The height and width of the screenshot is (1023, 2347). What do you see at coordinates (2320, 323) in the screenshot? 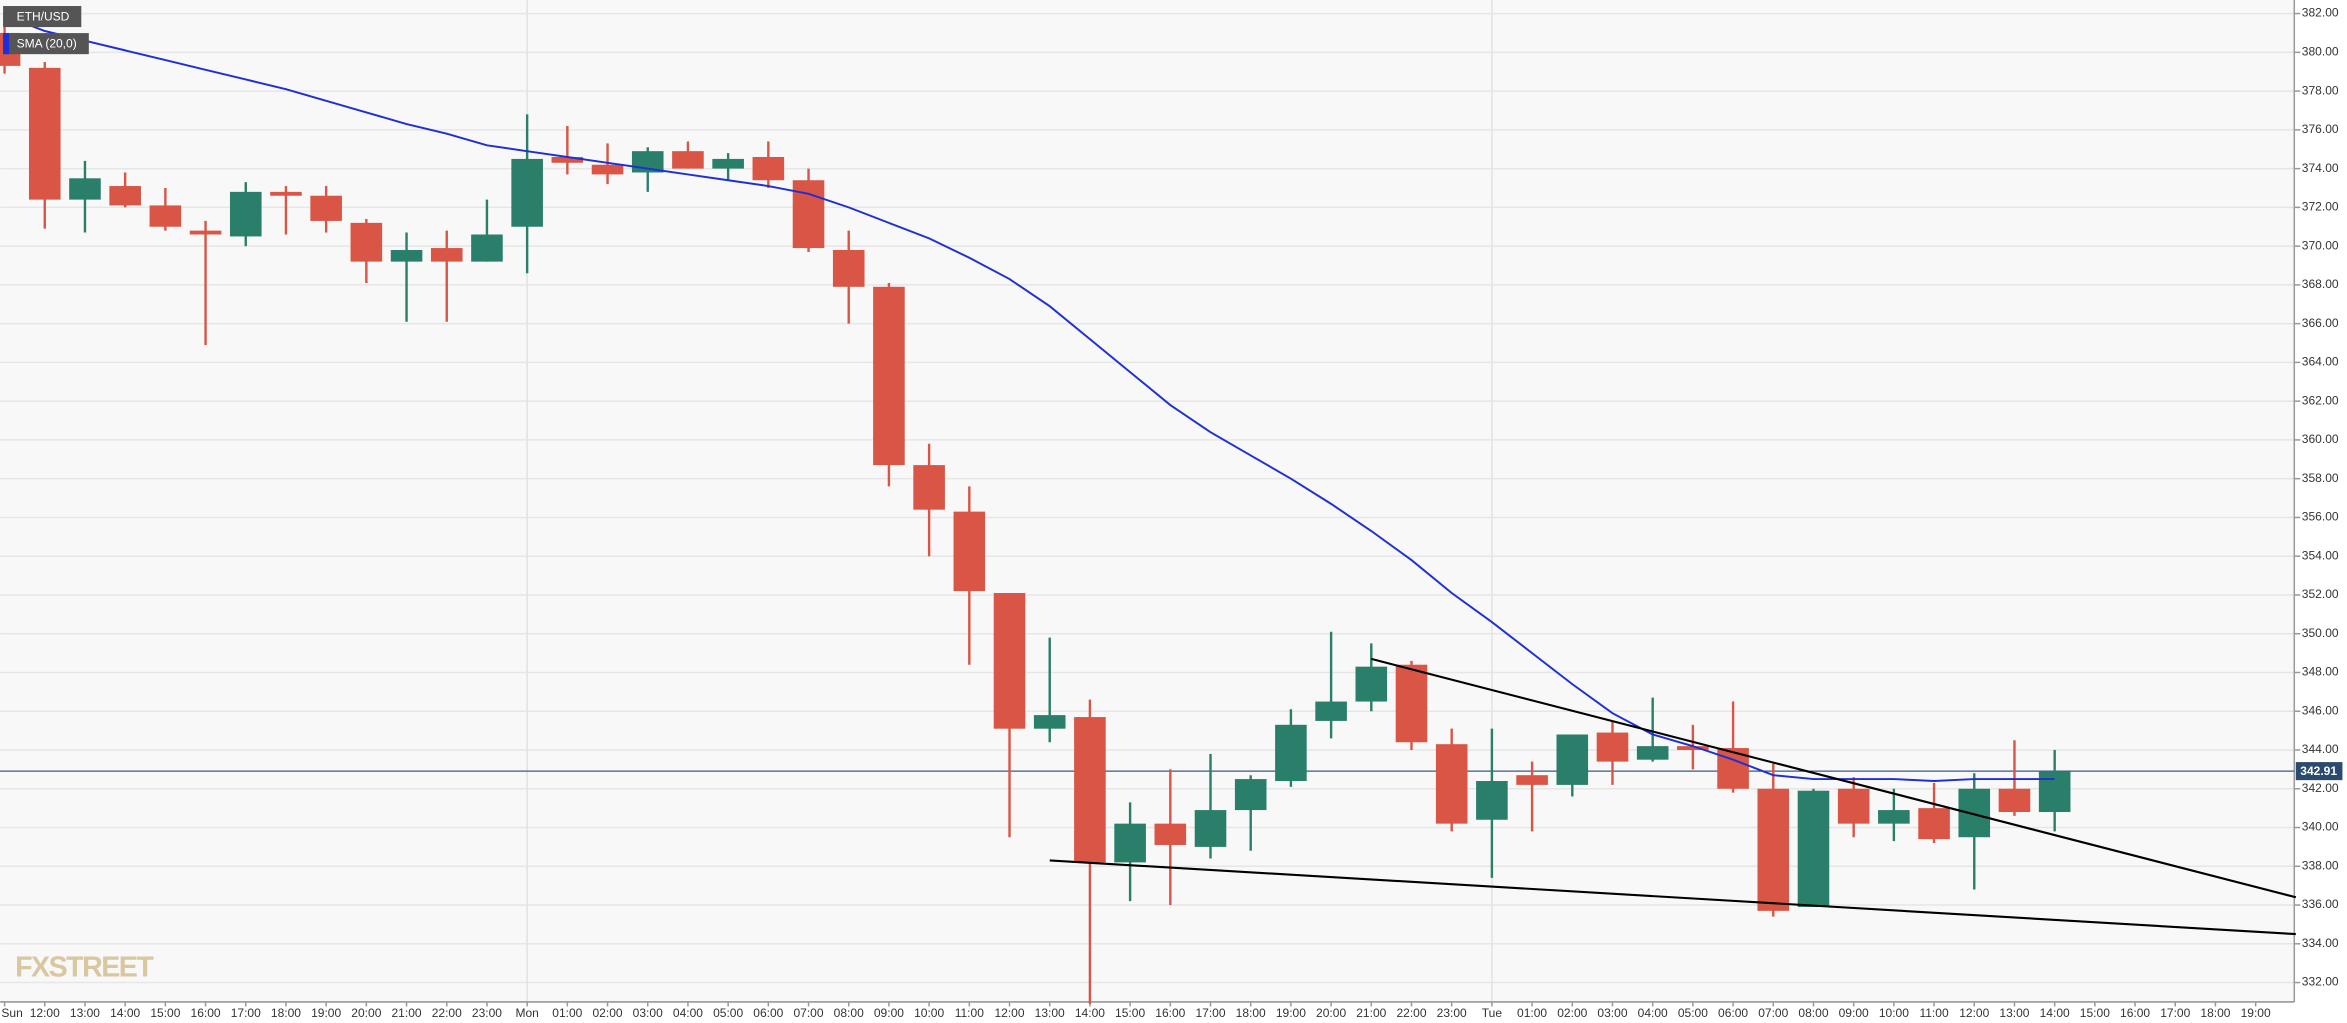
I see `y-tick-label: 366.00` at bounding box center [2320, 323].